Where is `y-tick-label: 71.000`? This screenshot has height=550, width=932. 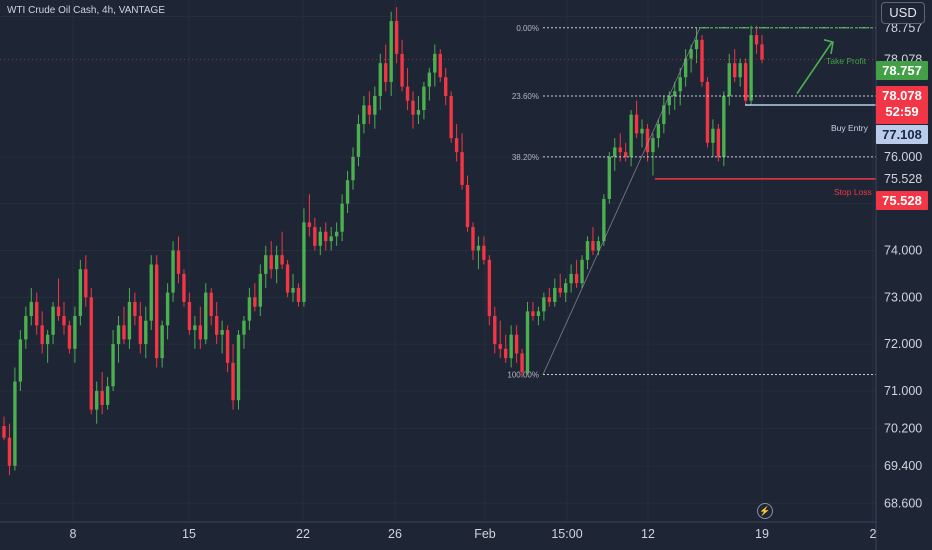 y-tick-label: 71.000 is located at coordinates (903, 391).